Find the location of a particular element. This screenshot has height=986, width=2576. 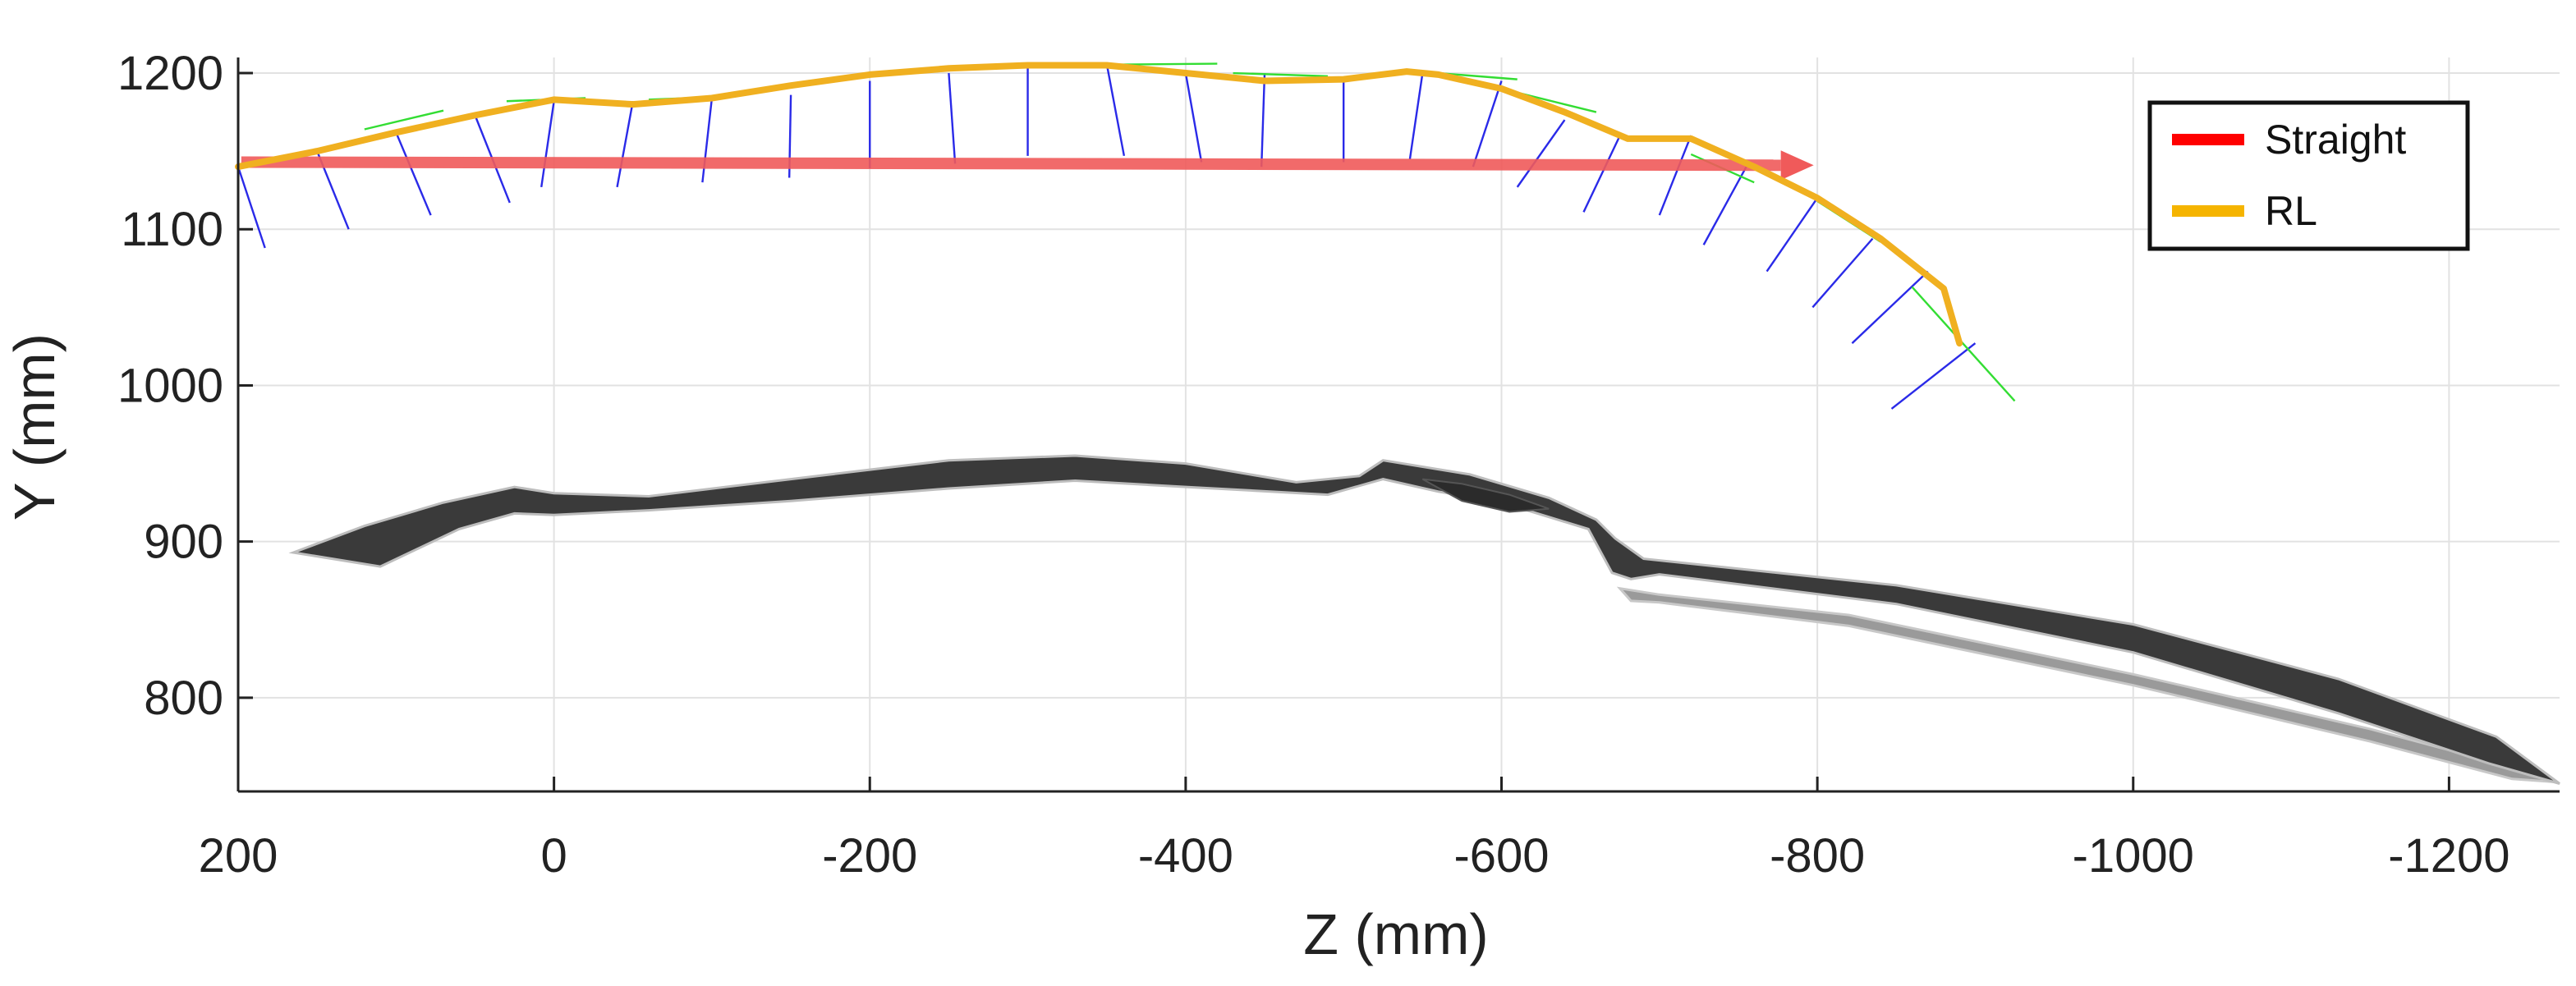

legend: Straight RL is located at coordinates (2308, 175).